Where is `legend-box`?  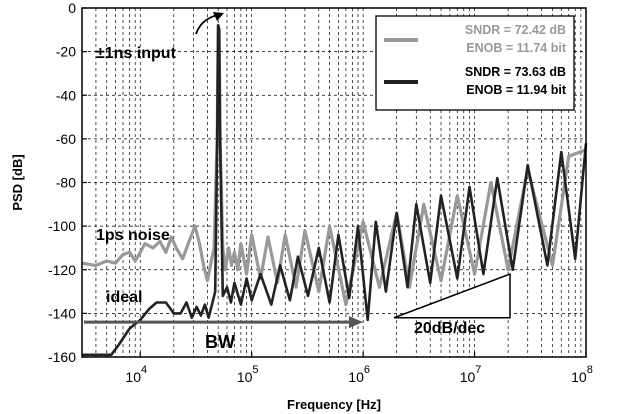
legend-box is located at coordinates (475, 63).